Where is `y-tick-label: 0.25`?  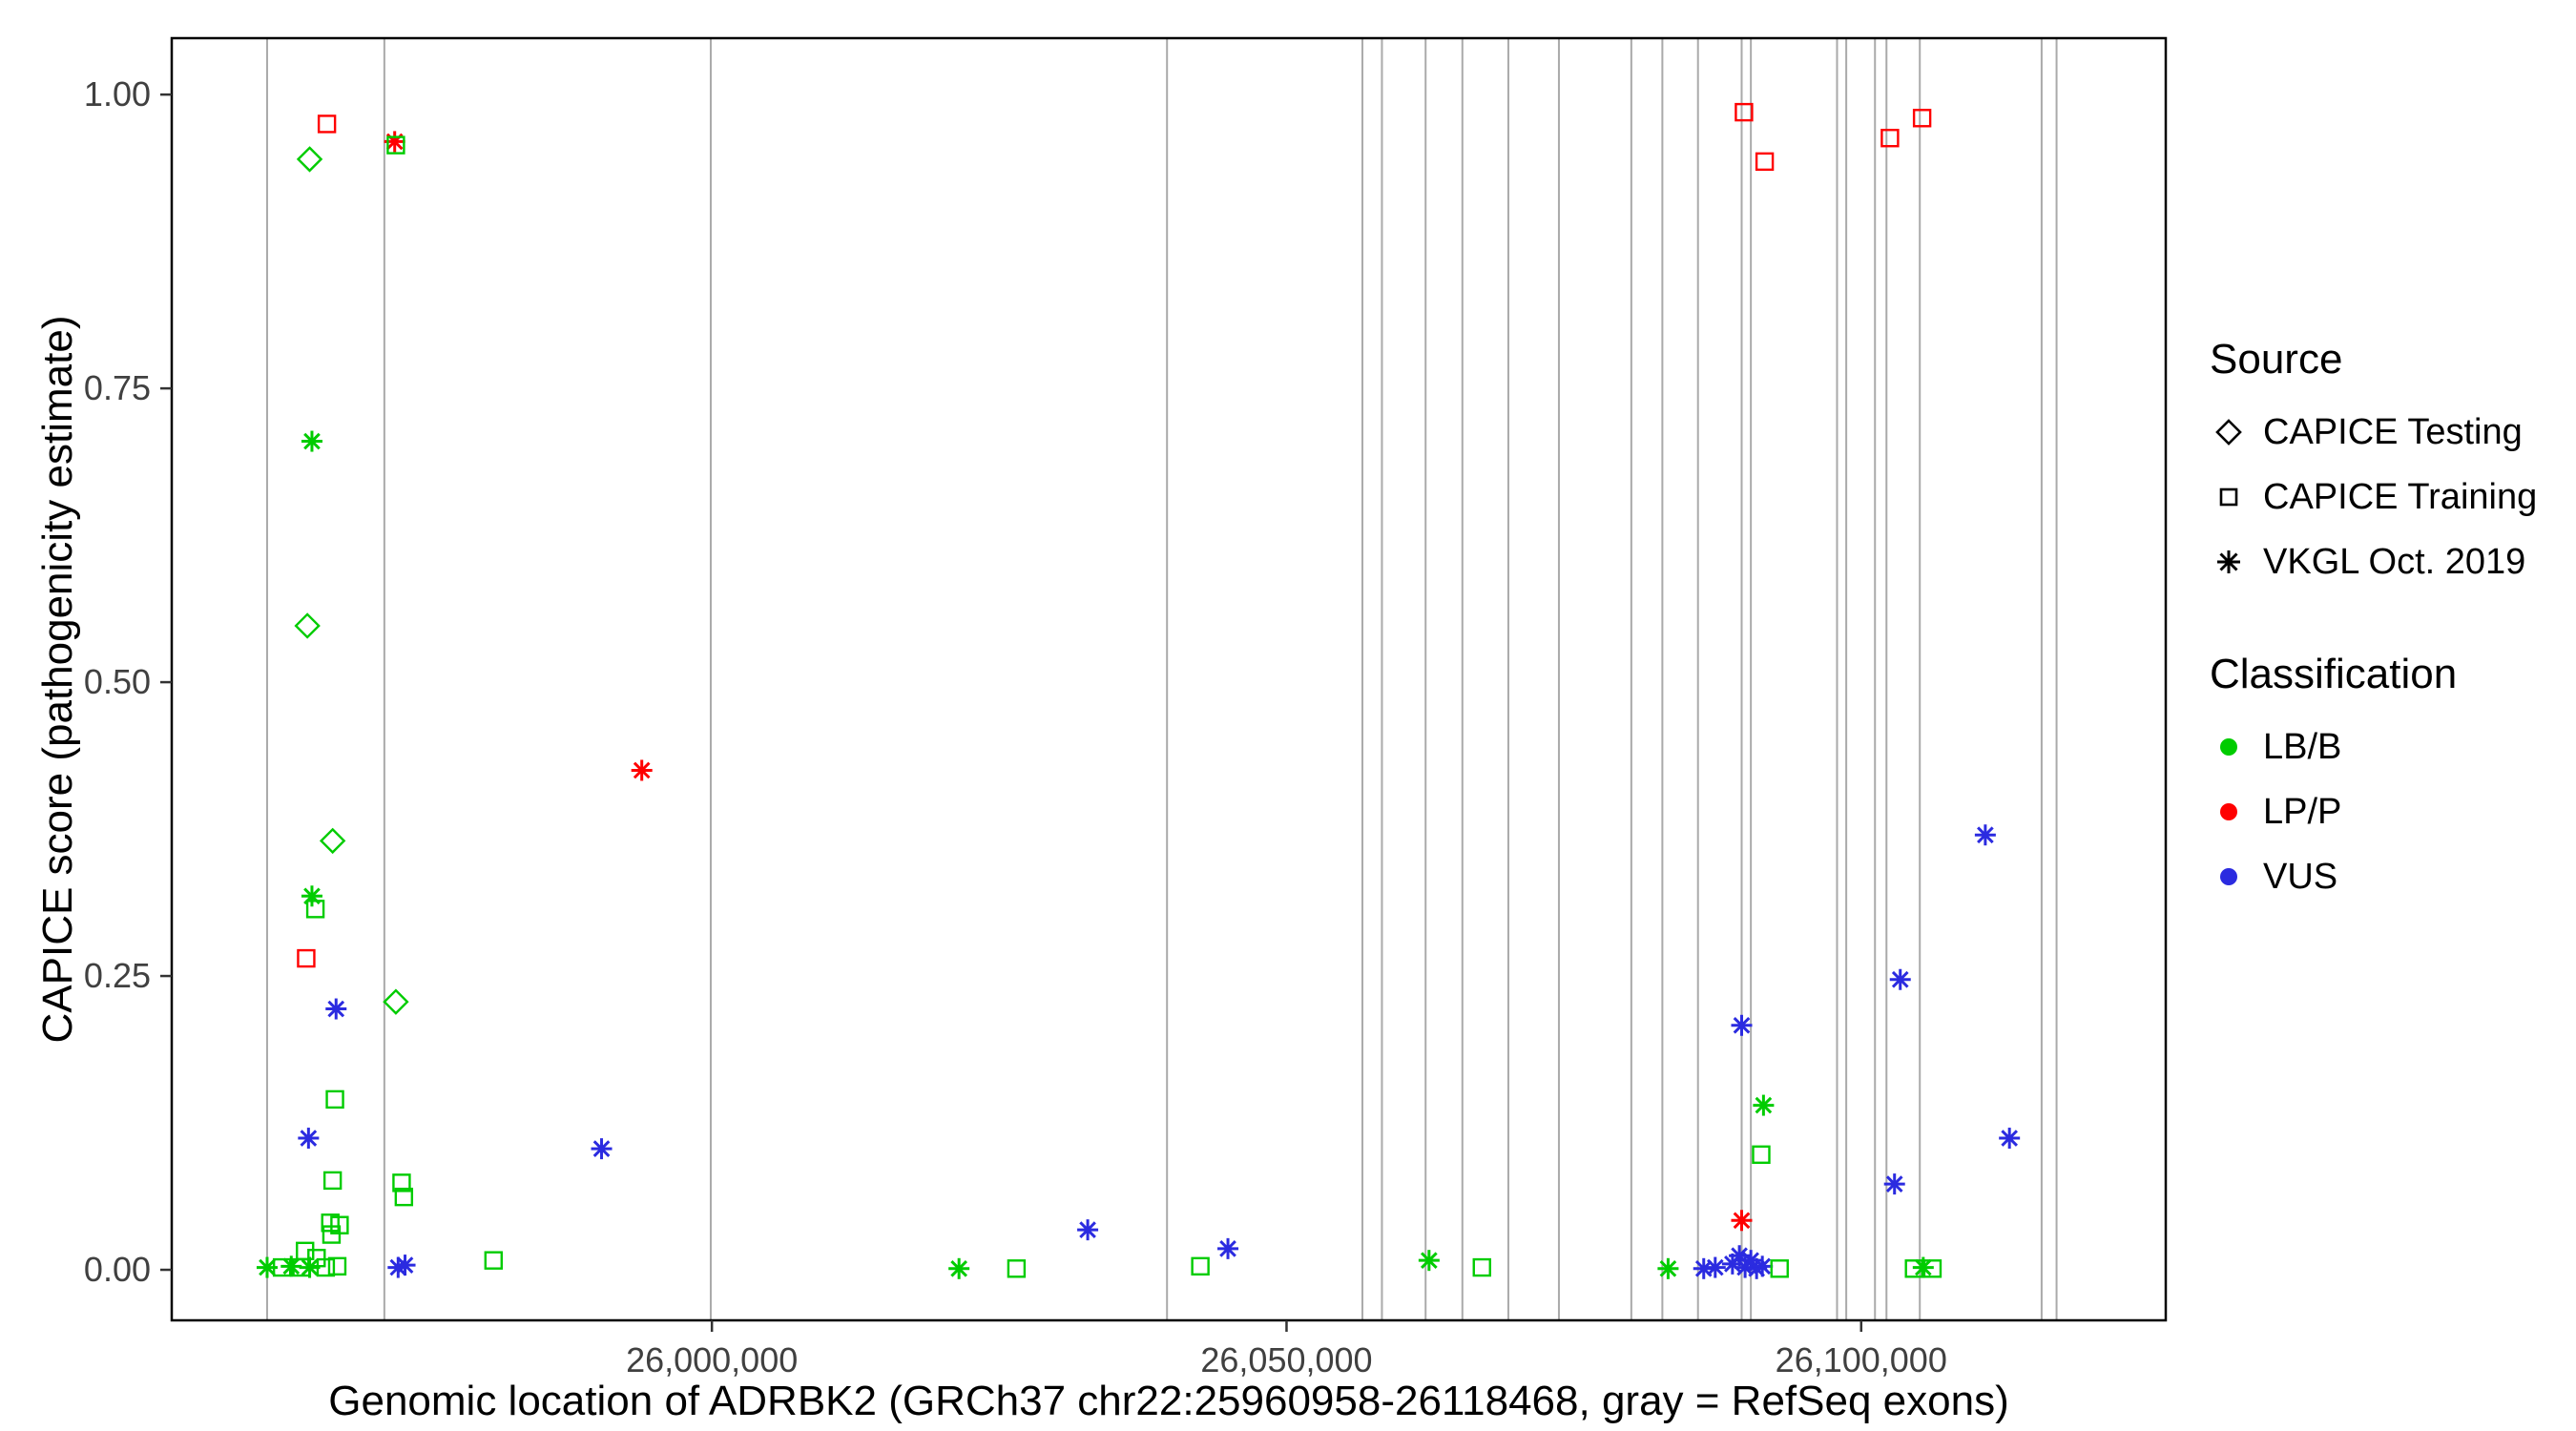 y-tick-label: 0.25 is located at coordinates (117, 975).